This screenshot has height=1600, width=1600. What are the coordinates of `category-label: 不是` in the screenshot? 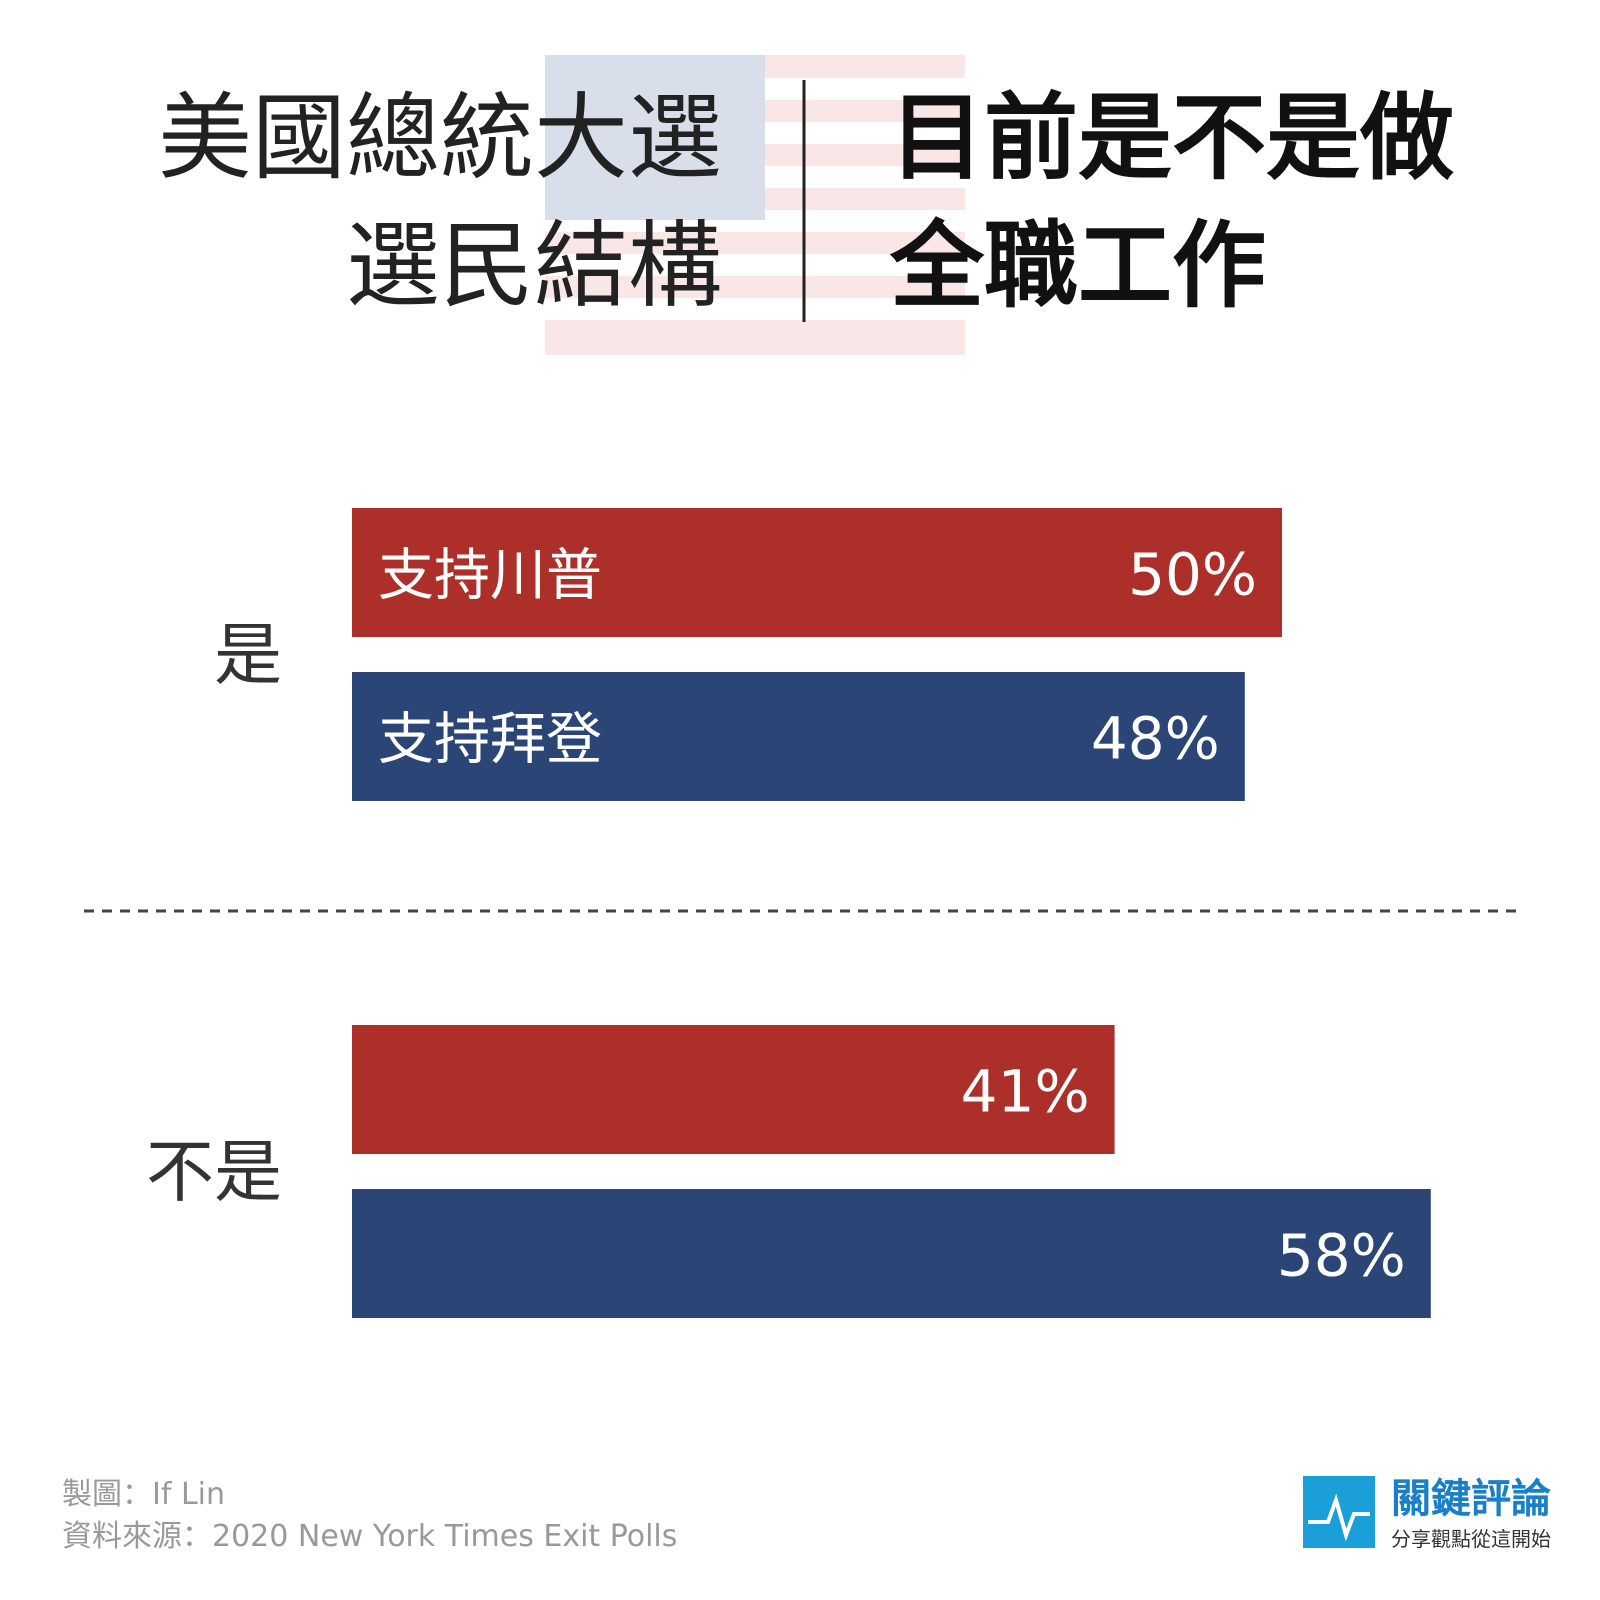 It's located at (214, 1173).